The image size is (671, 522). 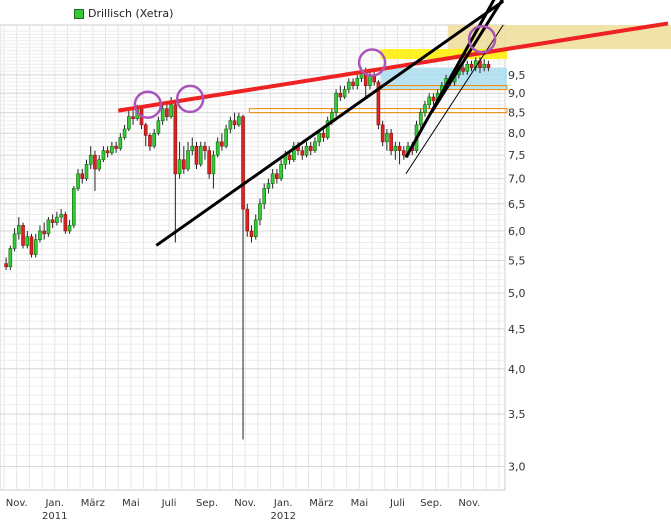 I want to click on legend-label: Drillisch (Xetra), so click(x=131, y=13).